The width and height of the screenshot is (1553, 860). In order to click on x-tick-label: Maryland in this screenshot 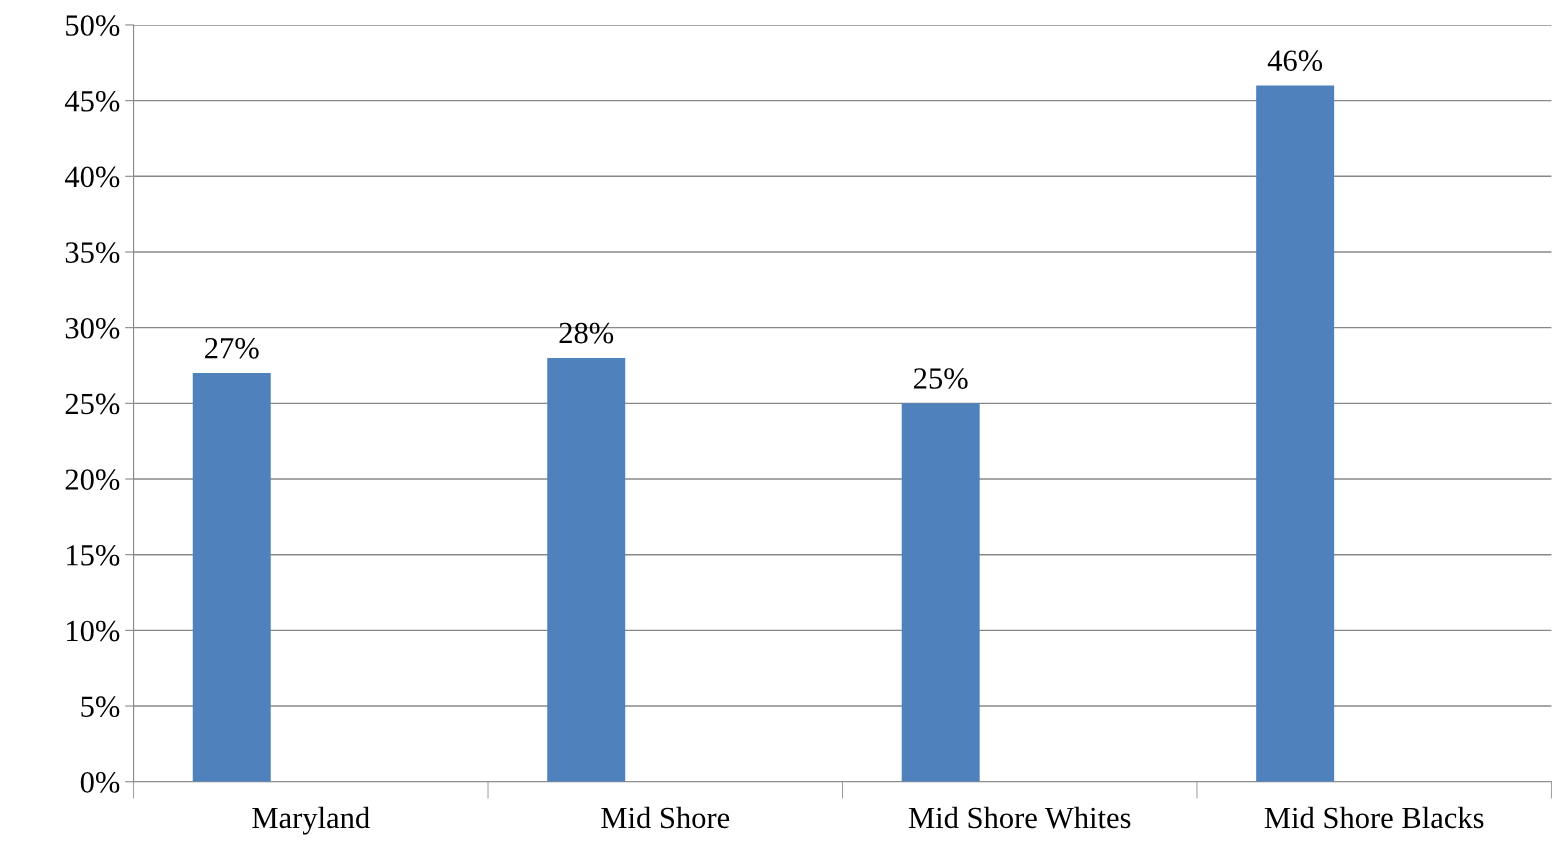, I will do `click(311, 820)`.